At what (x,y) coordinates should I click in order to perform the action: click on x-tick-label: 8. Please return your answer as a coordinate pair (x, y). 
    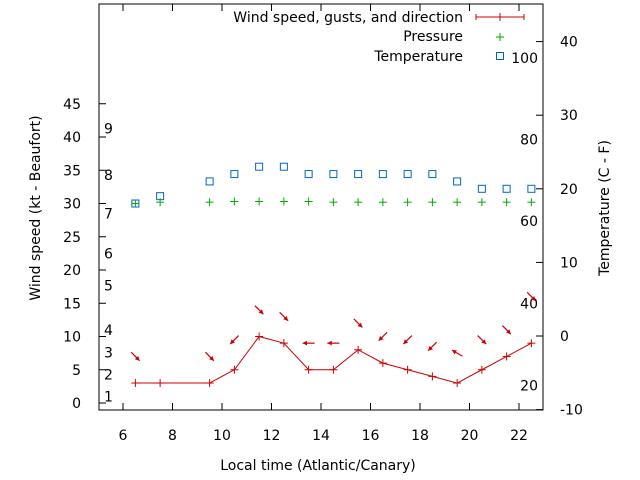
    Looking at the image, I should click on (172, 436).